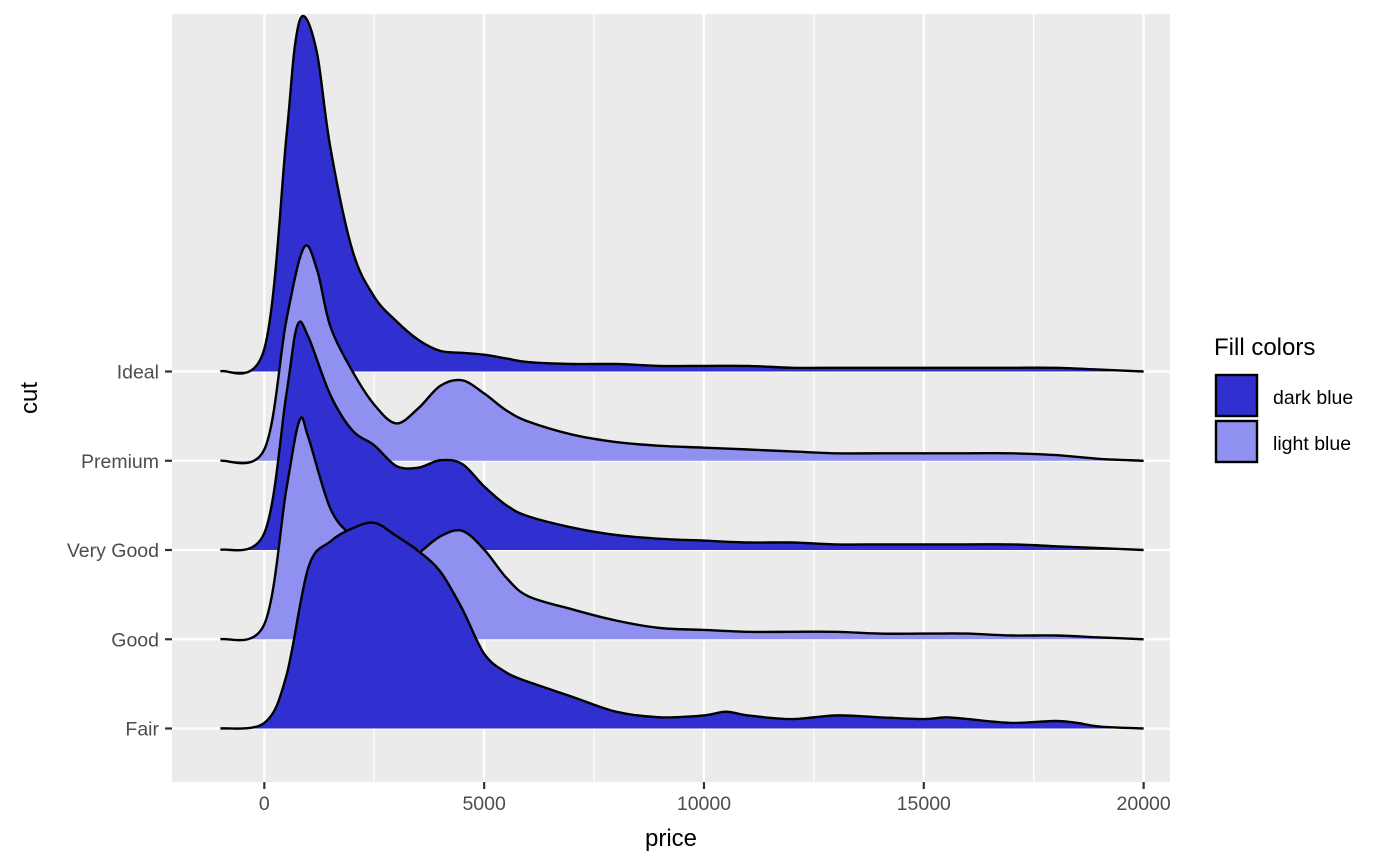 The height and width of the screenshot is (866, 1400). I want to click on x-tick-label: 15000, so click(924, 804).